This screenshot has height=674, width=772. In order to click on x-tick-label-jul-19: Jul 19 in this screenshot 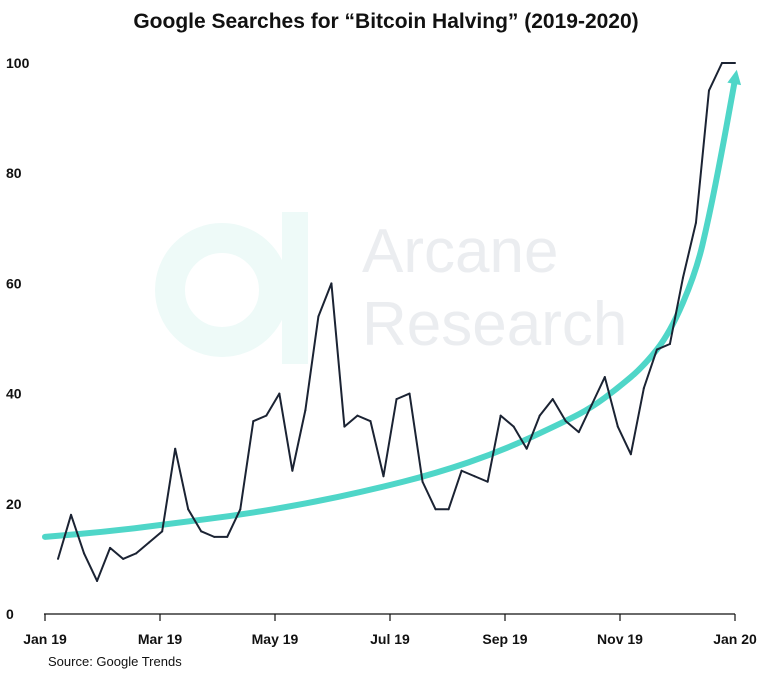, I will do `click(390, 639)`.